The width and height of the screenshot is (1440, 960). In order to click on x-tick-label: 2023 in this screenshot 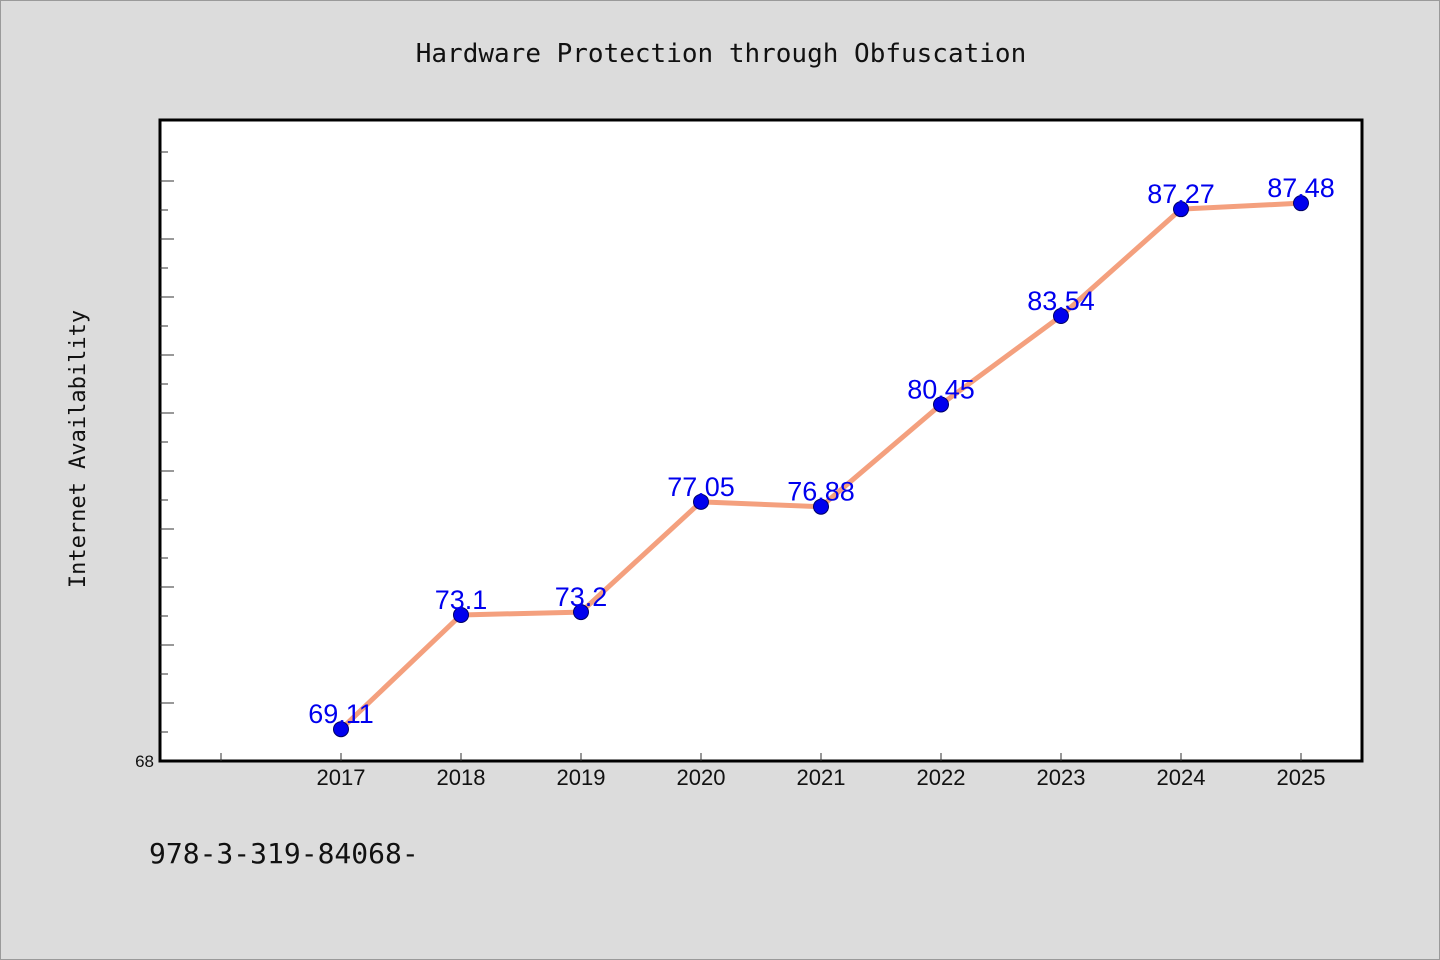, I will do `click(1061, 777)`.